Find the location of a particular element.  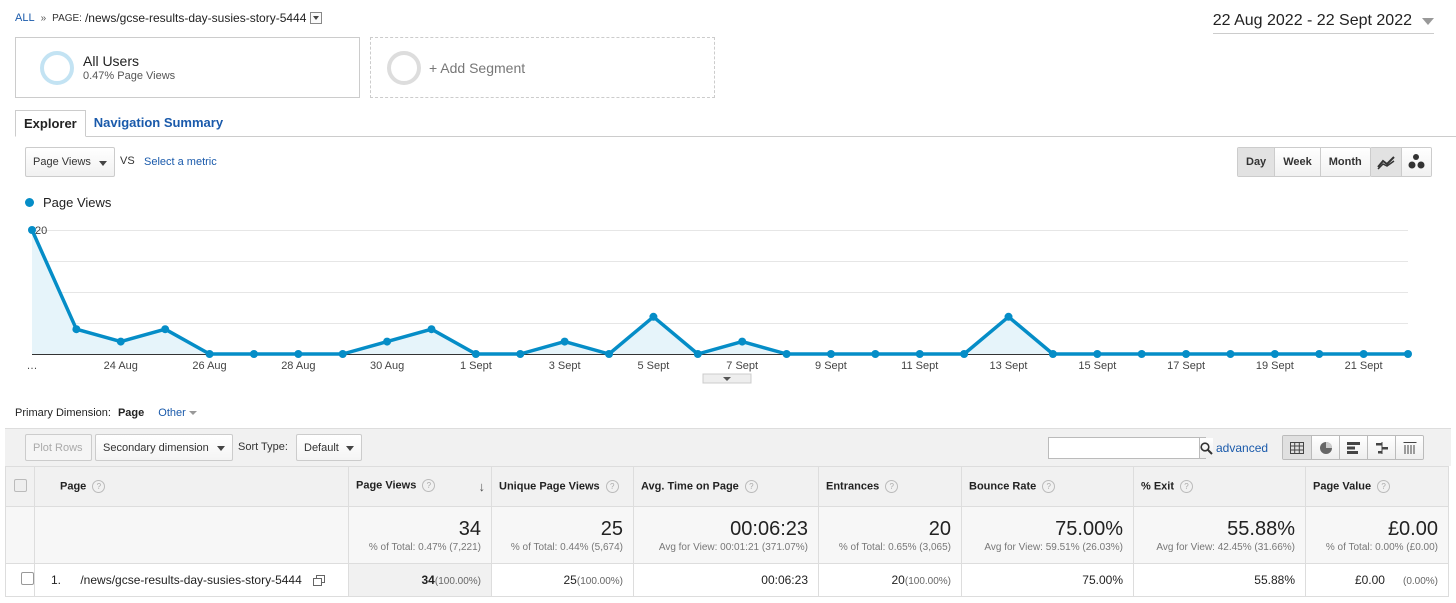

tab-navigation-summary: Navigation Summary is located at coordinates (158, 122).